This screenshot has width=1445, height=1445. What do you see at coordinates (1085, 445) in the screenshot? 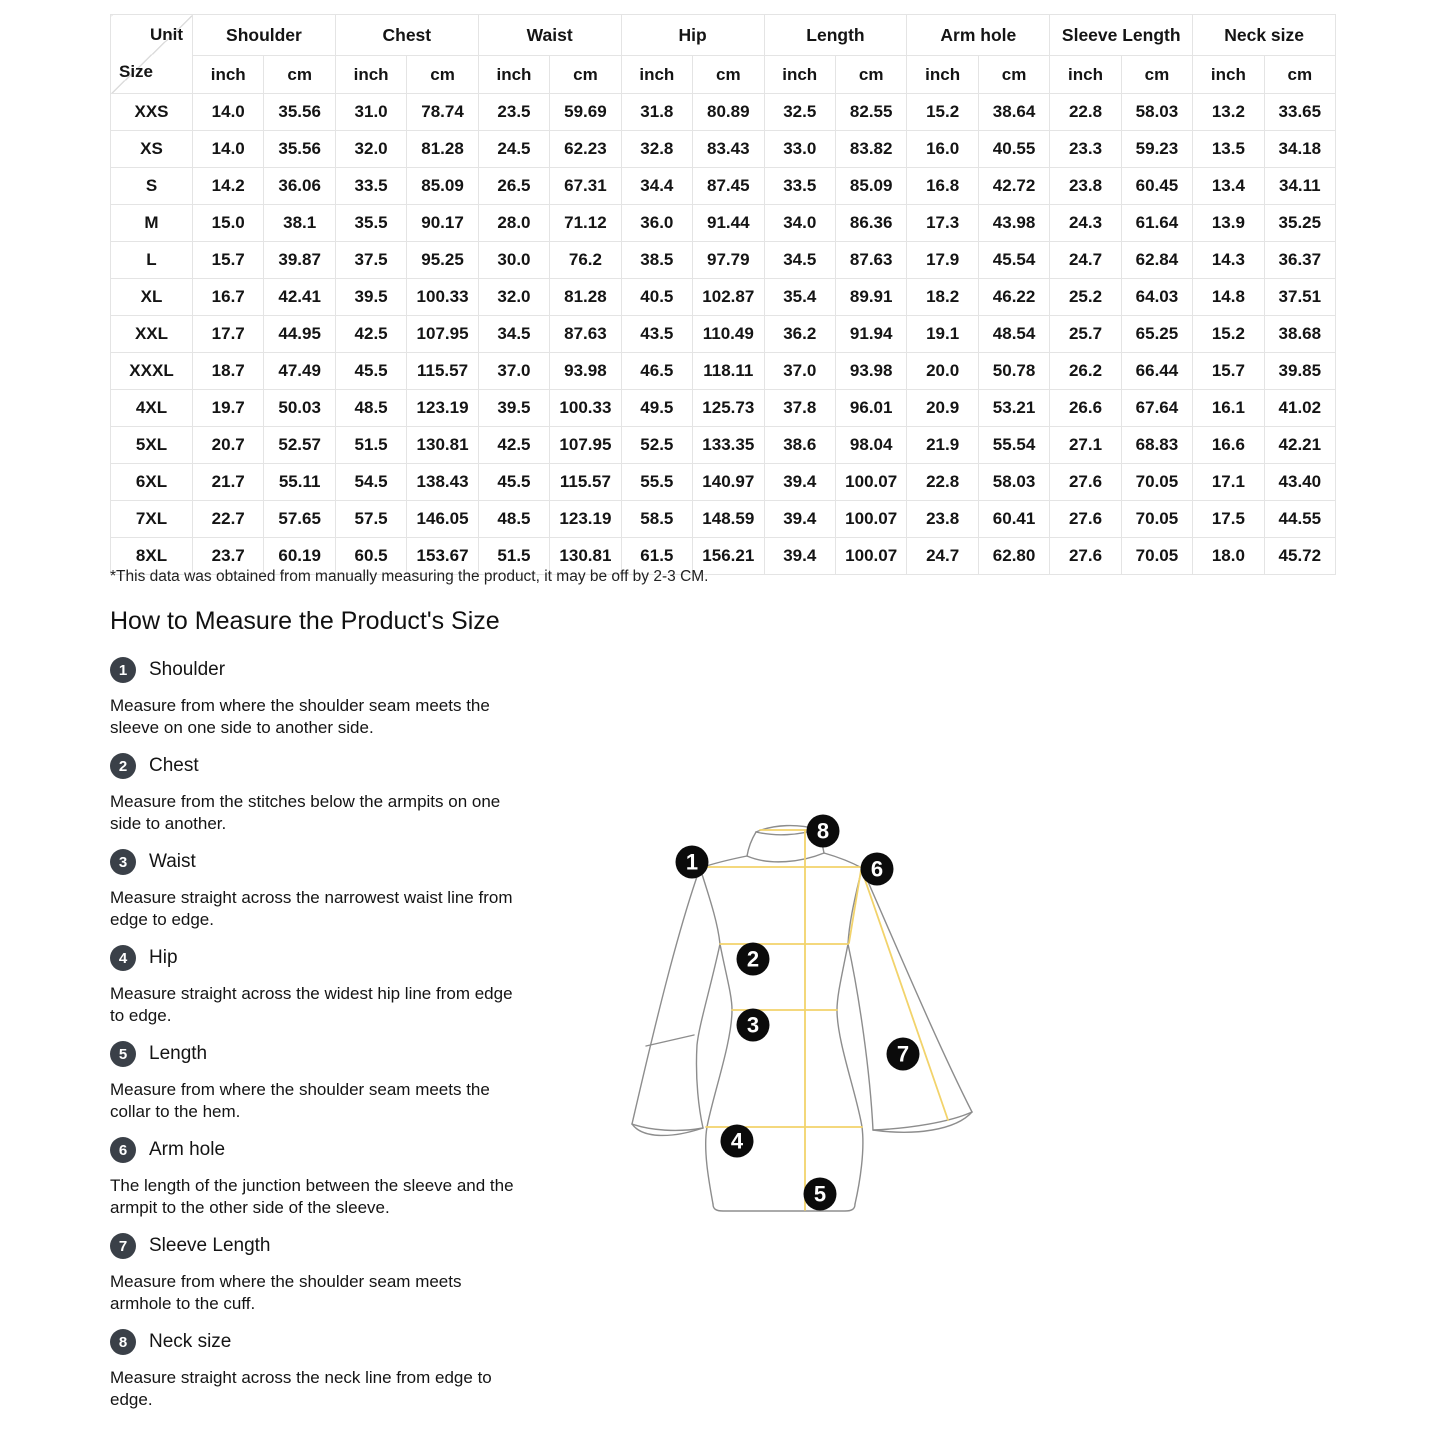
I see `measurement-value: 27.1` at bounding box center [1085, 445].